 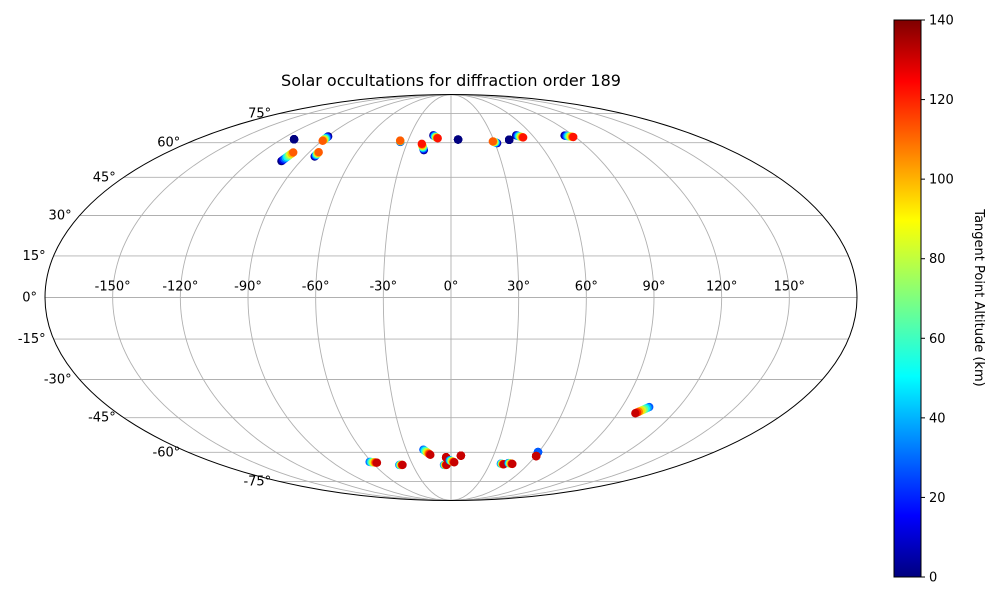 What do you see at coordinates (180, 287) in the screenshot?
I see `lon-tick-label: -120°` at bounding box center [180, 287].